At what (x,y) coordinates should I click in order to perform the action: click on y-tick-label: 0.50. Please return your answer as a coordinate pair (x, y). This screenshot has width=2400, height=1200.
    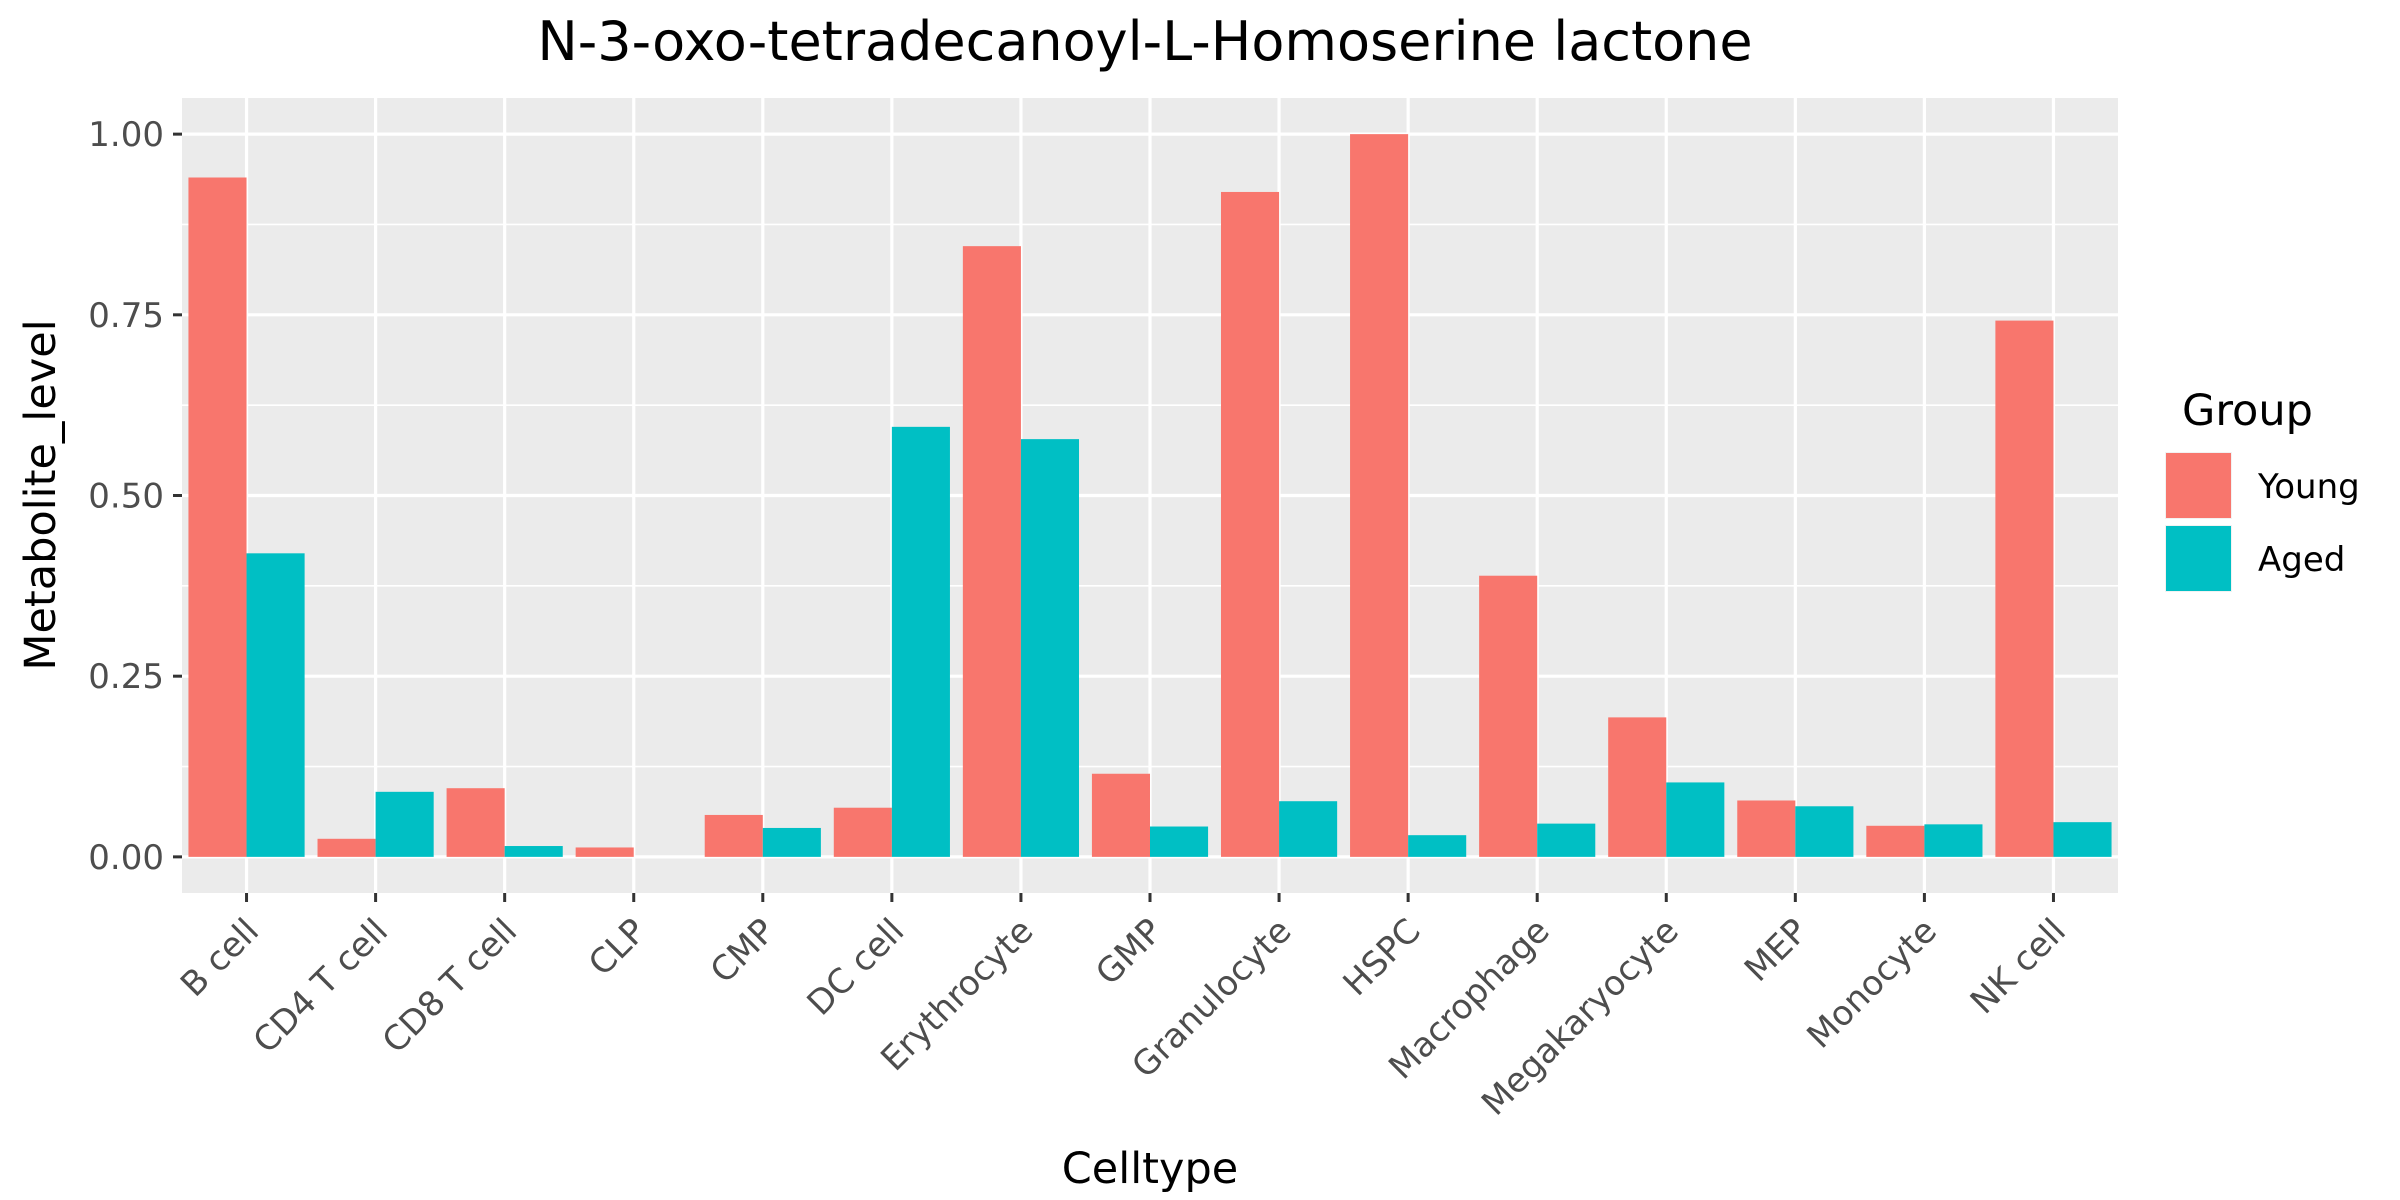
    Looking at the image, I should click on (126, 497).